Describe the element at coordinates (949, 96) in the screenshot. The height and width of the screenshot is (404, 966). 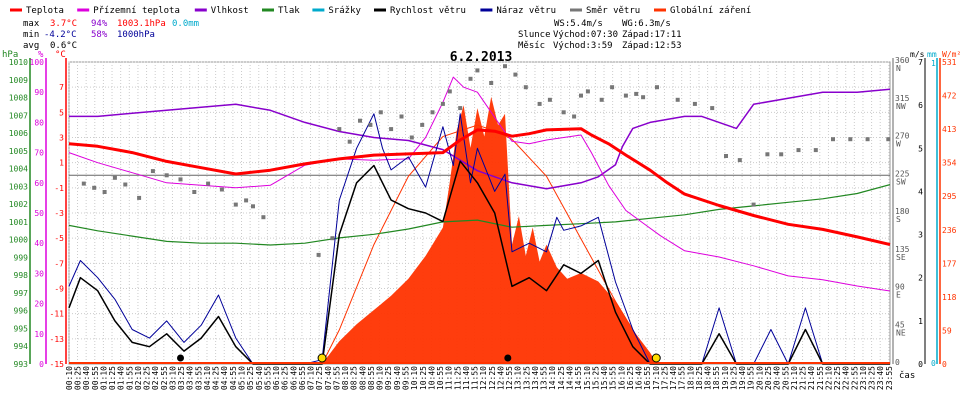
I see `wm-tick-label: 472` at that location.